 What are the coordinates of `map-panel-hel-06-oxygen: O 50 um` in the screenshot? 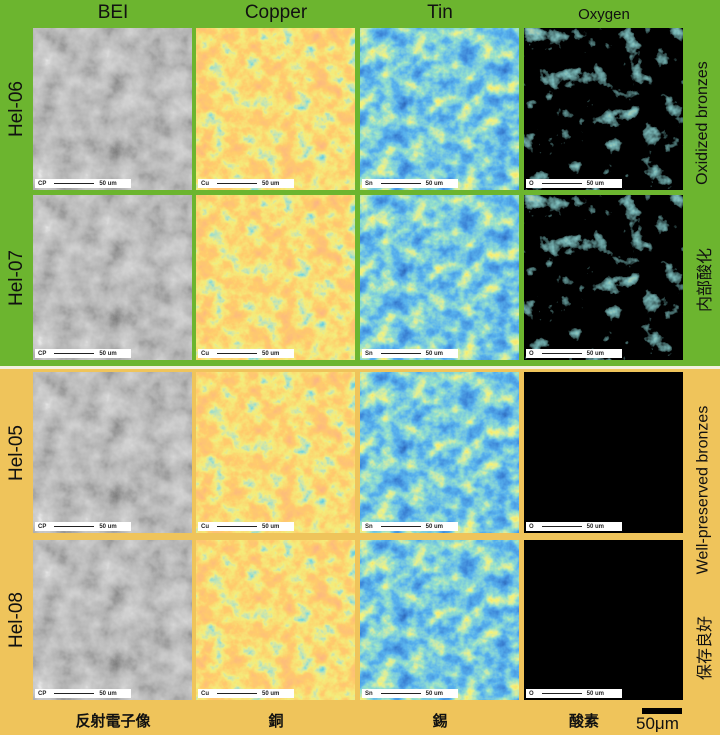 It's located at (603, 109).